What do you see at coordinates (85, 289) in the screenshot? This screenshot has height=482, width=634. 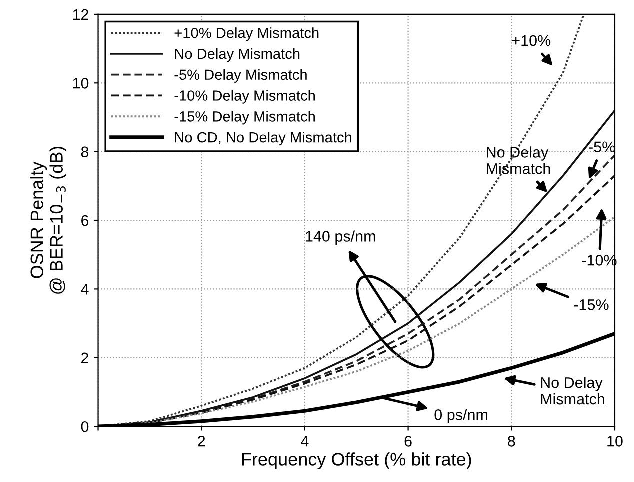 I see `y-tick-label: 4` at bounding box center [85, 289].